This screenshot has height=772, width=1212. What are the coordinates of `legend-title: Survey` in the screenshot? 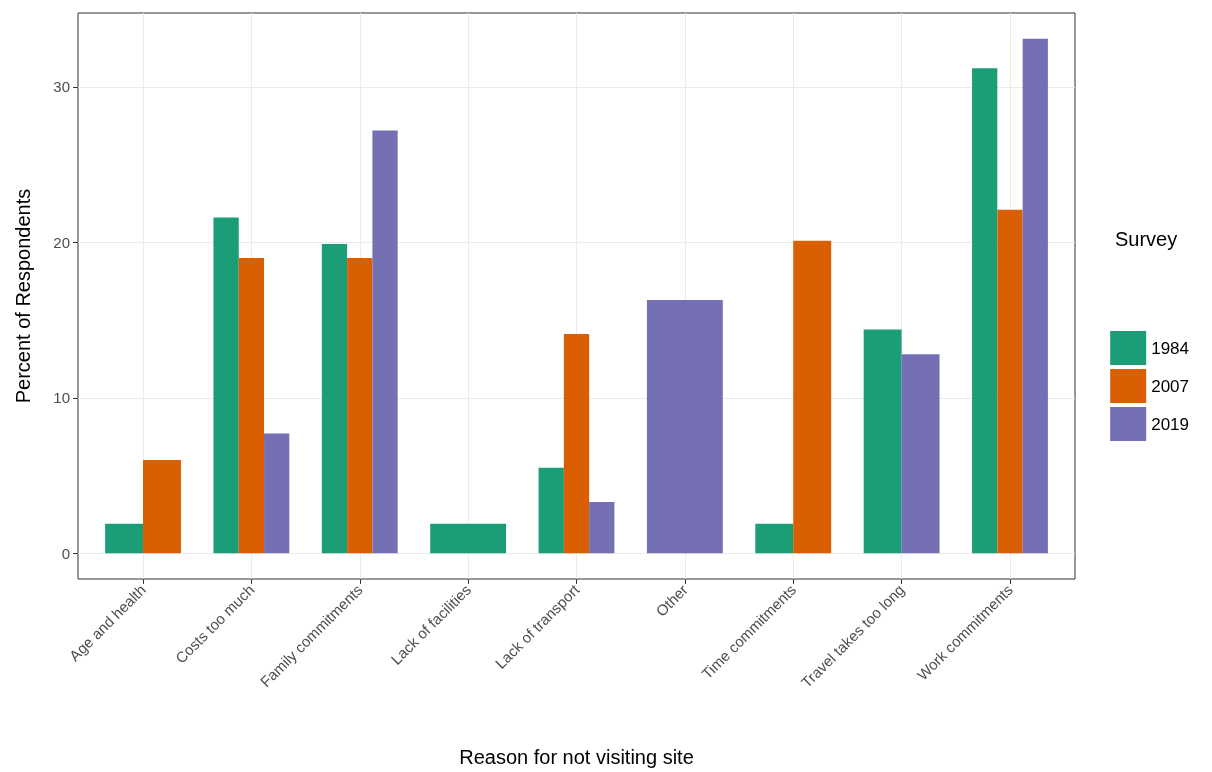 It's located at (1146, 239).